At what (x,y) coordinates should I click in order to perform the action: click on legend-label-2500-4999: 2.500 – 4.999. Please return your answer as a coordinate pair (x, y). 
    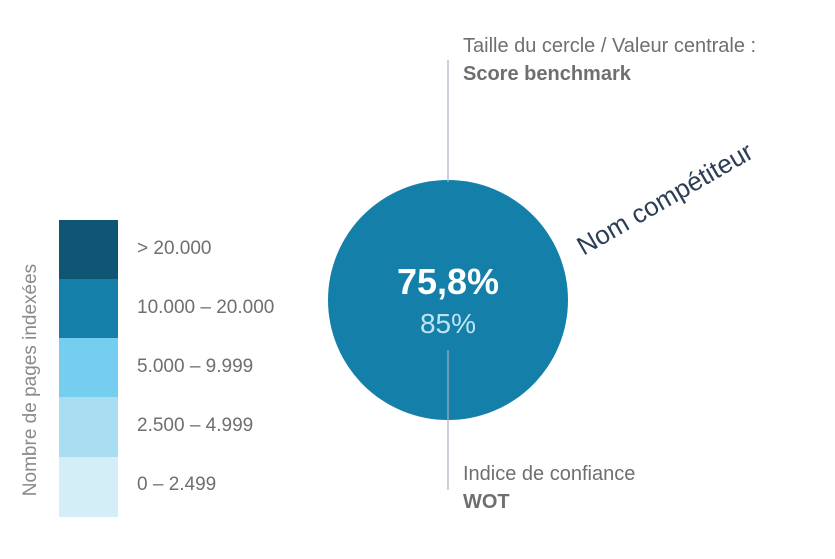
    Looking at the image, I should click on (195, 425).